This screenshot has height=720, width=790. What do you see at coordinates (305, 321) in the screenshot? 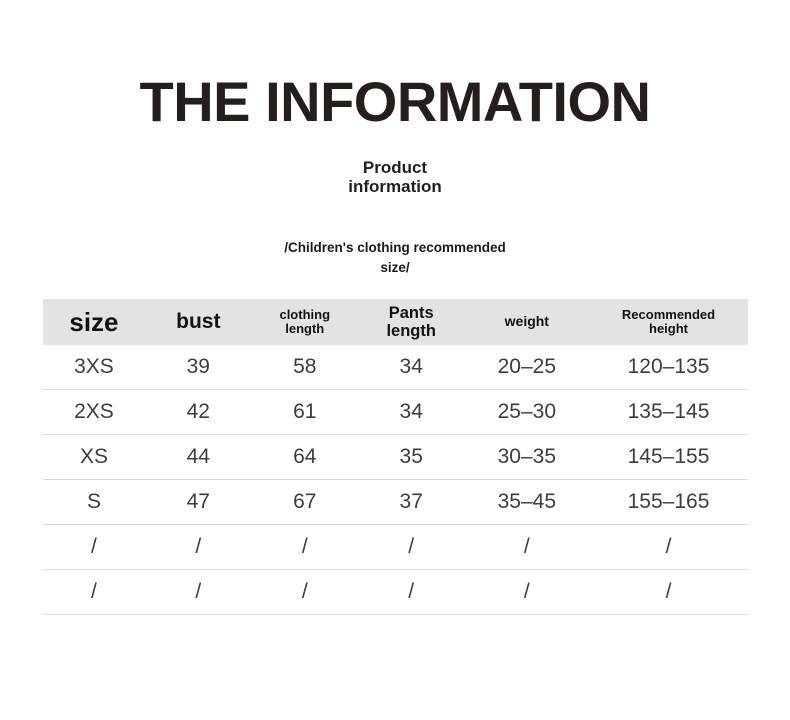
I see `column-header-clothing-length: clothing length` at bounding box center [305, 321].